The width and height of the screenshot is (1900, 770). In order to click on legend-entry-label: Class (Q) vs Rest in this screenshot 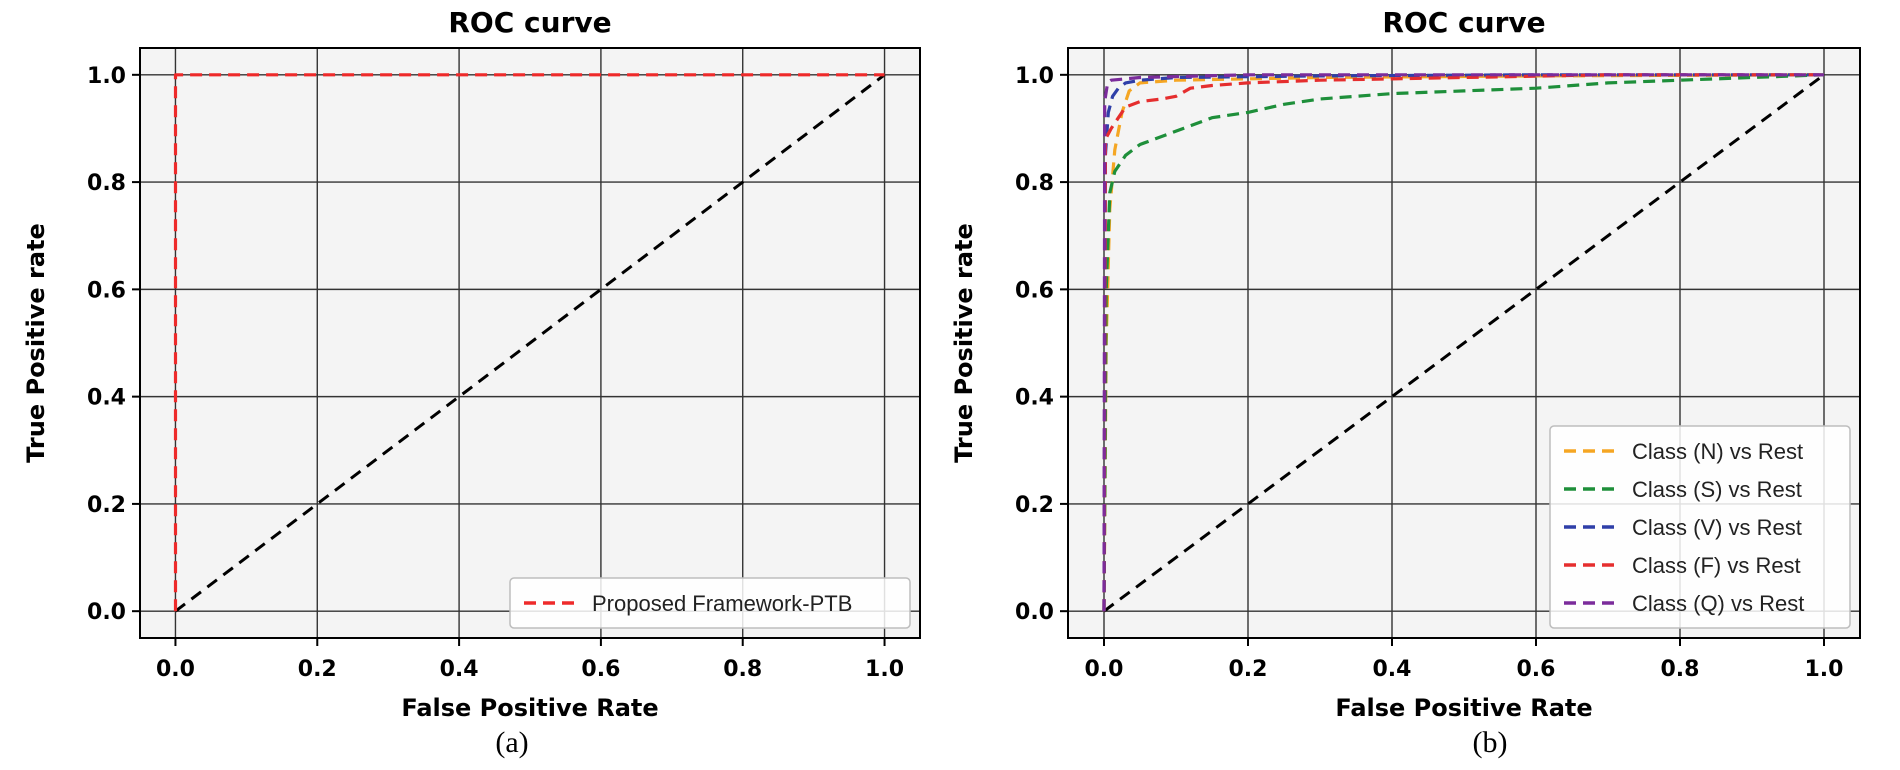, I will do `click(1718, 603)`.